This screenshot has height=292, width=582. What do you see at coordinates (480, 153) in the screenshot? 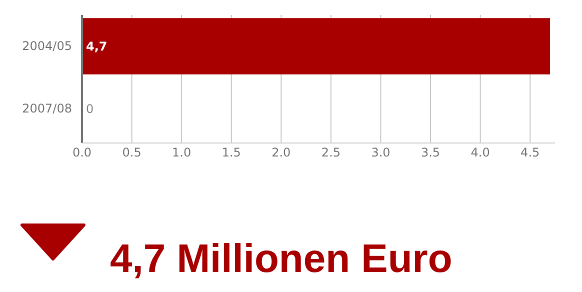
I see `x-tick-label: 4.0` at bounding box center [480, 153].